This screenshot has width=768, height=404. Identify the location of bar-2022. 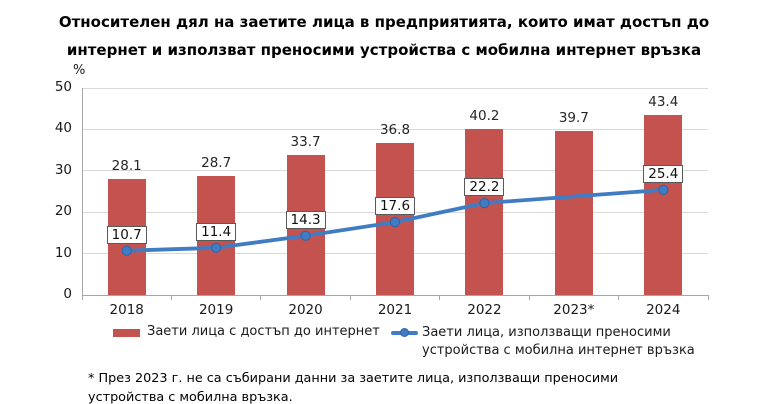
(484, 211).